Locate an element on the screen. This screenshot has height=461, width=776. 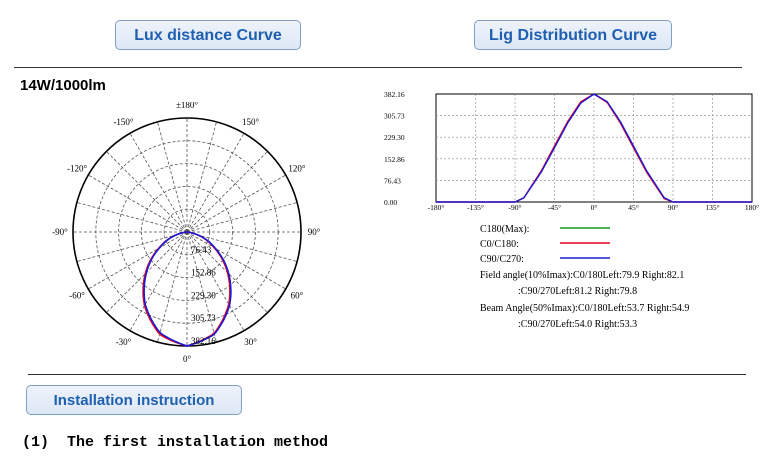
cartesian-grid is located at coordinates (594, 148).